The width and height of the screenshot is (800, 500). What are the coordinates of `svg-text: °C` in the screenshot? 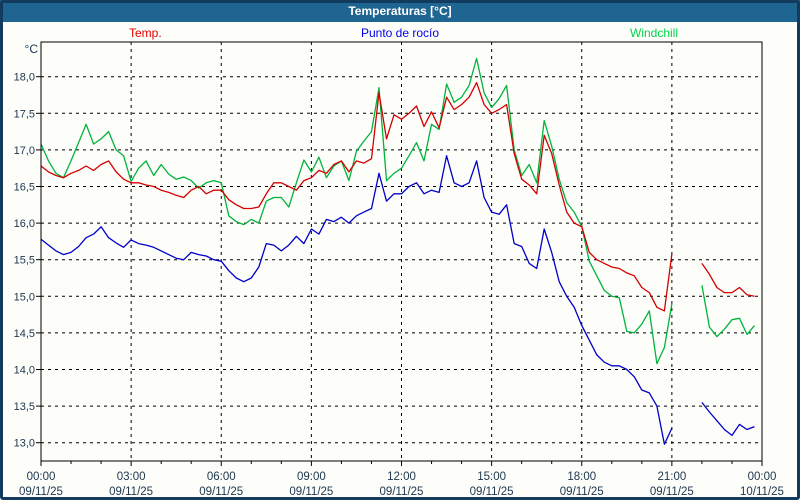 It's located at (32, 49).